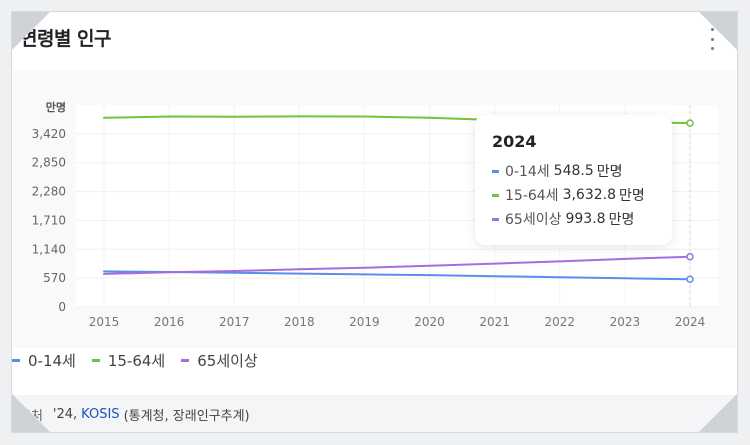  I want to click on y-tick-label: 570, so click(54, 278).